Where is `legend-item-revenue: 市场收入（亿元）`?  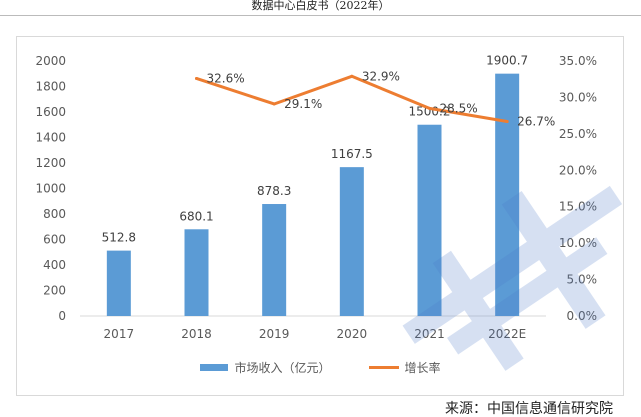
legend-item-revenue: 市场收入（亿元） is located at coordinates (265, 367).